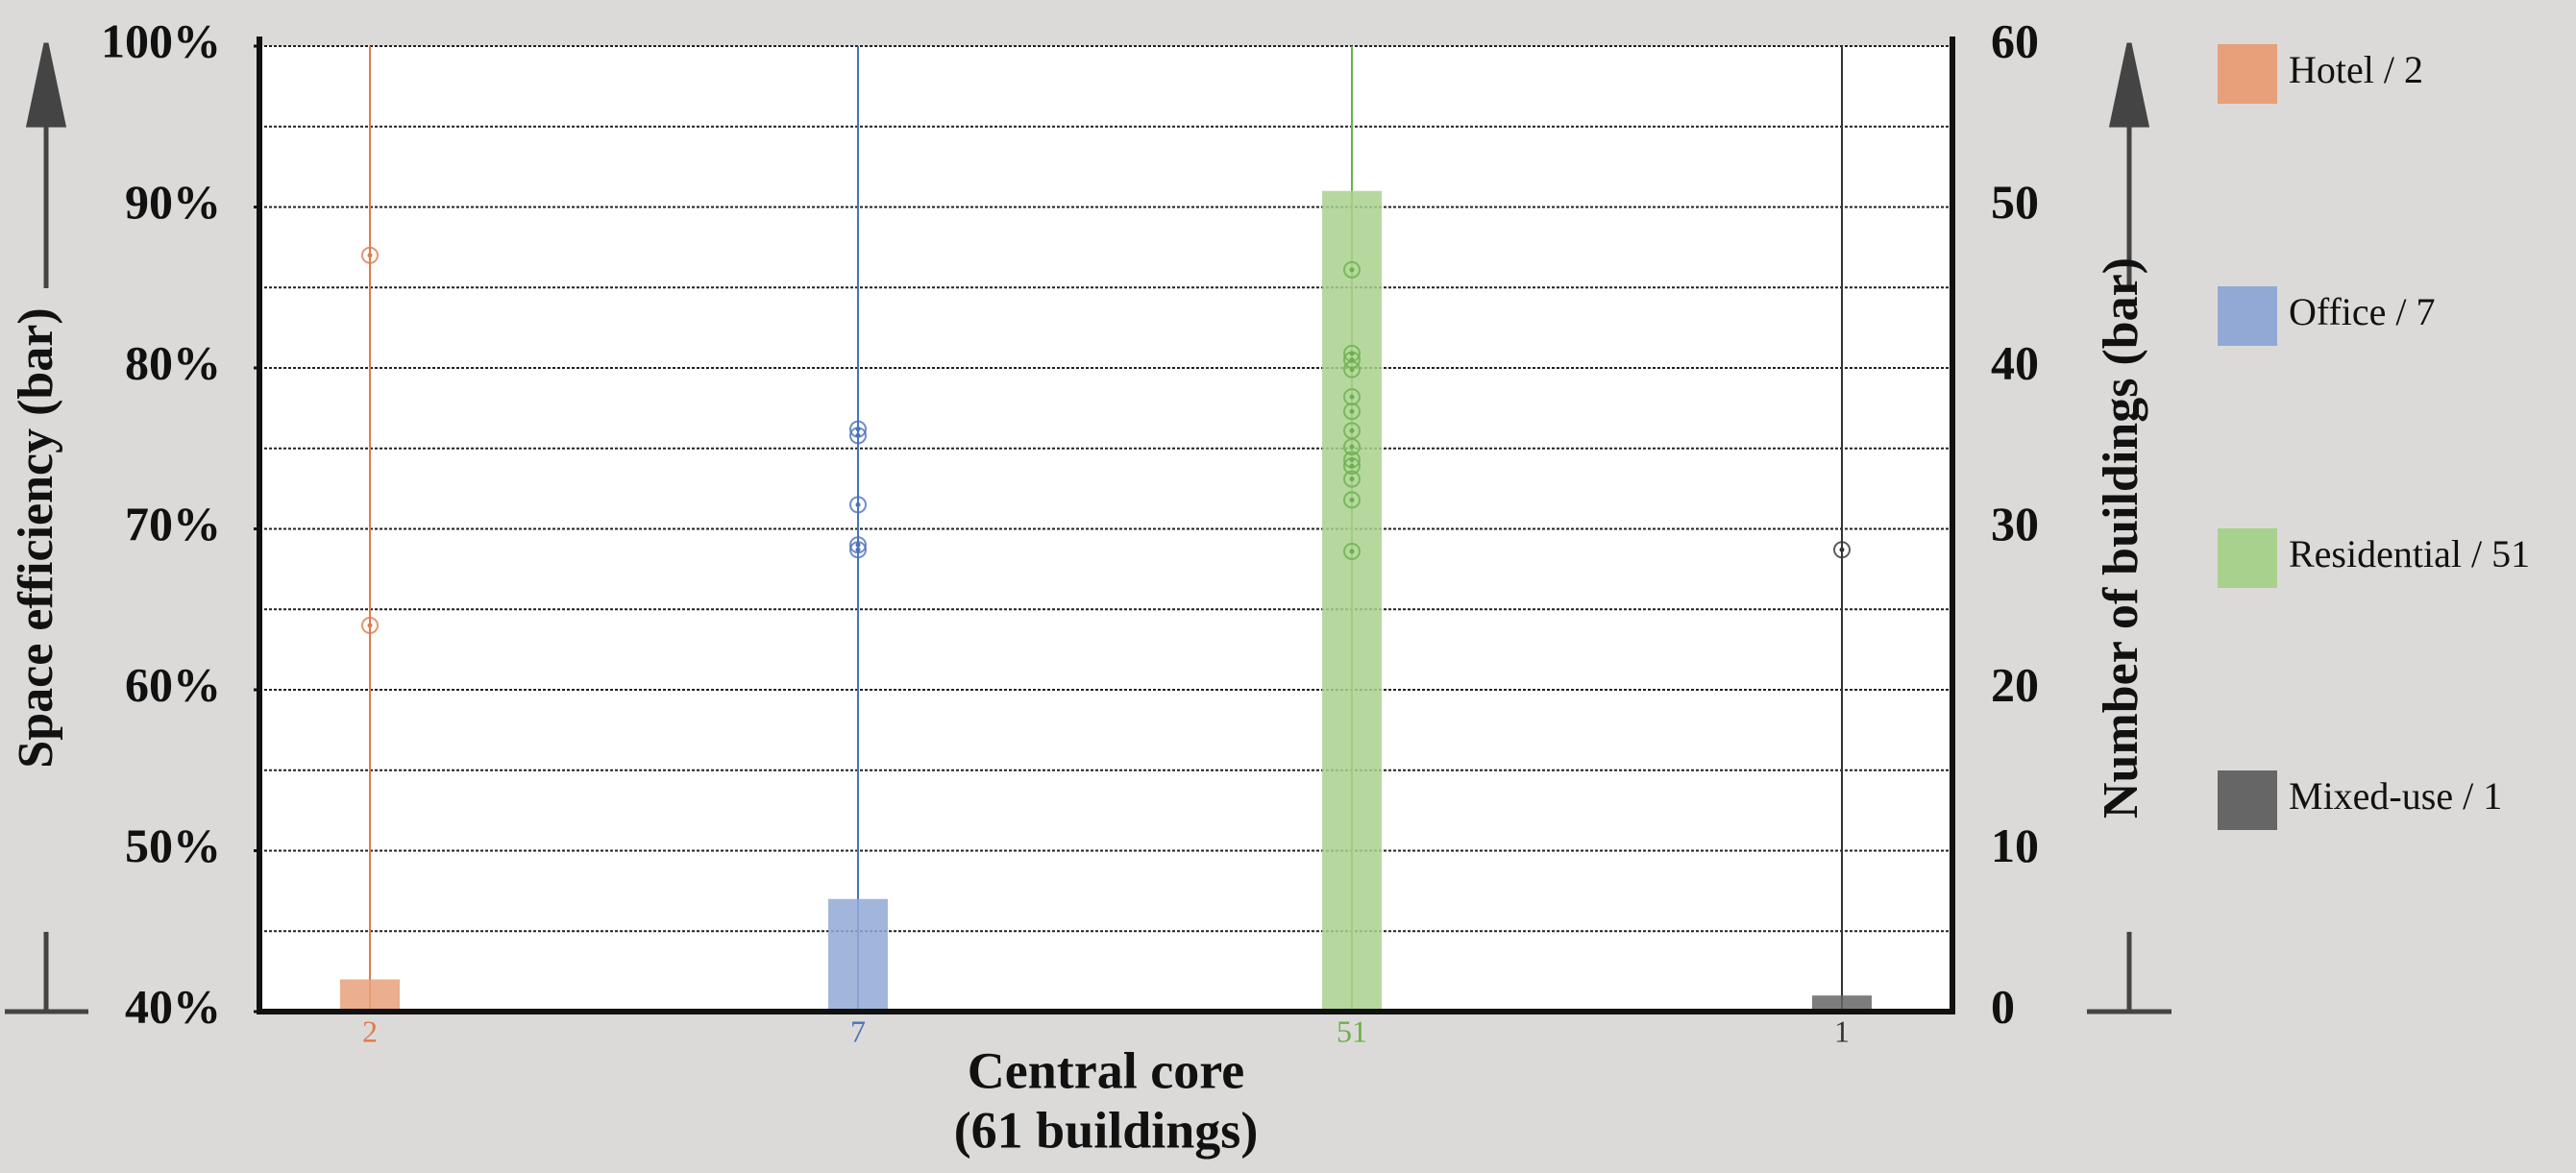 The height and width of the screenshot is (1173, 2576). I want to click on y2-tick-label: 60, so click(2015, 40).